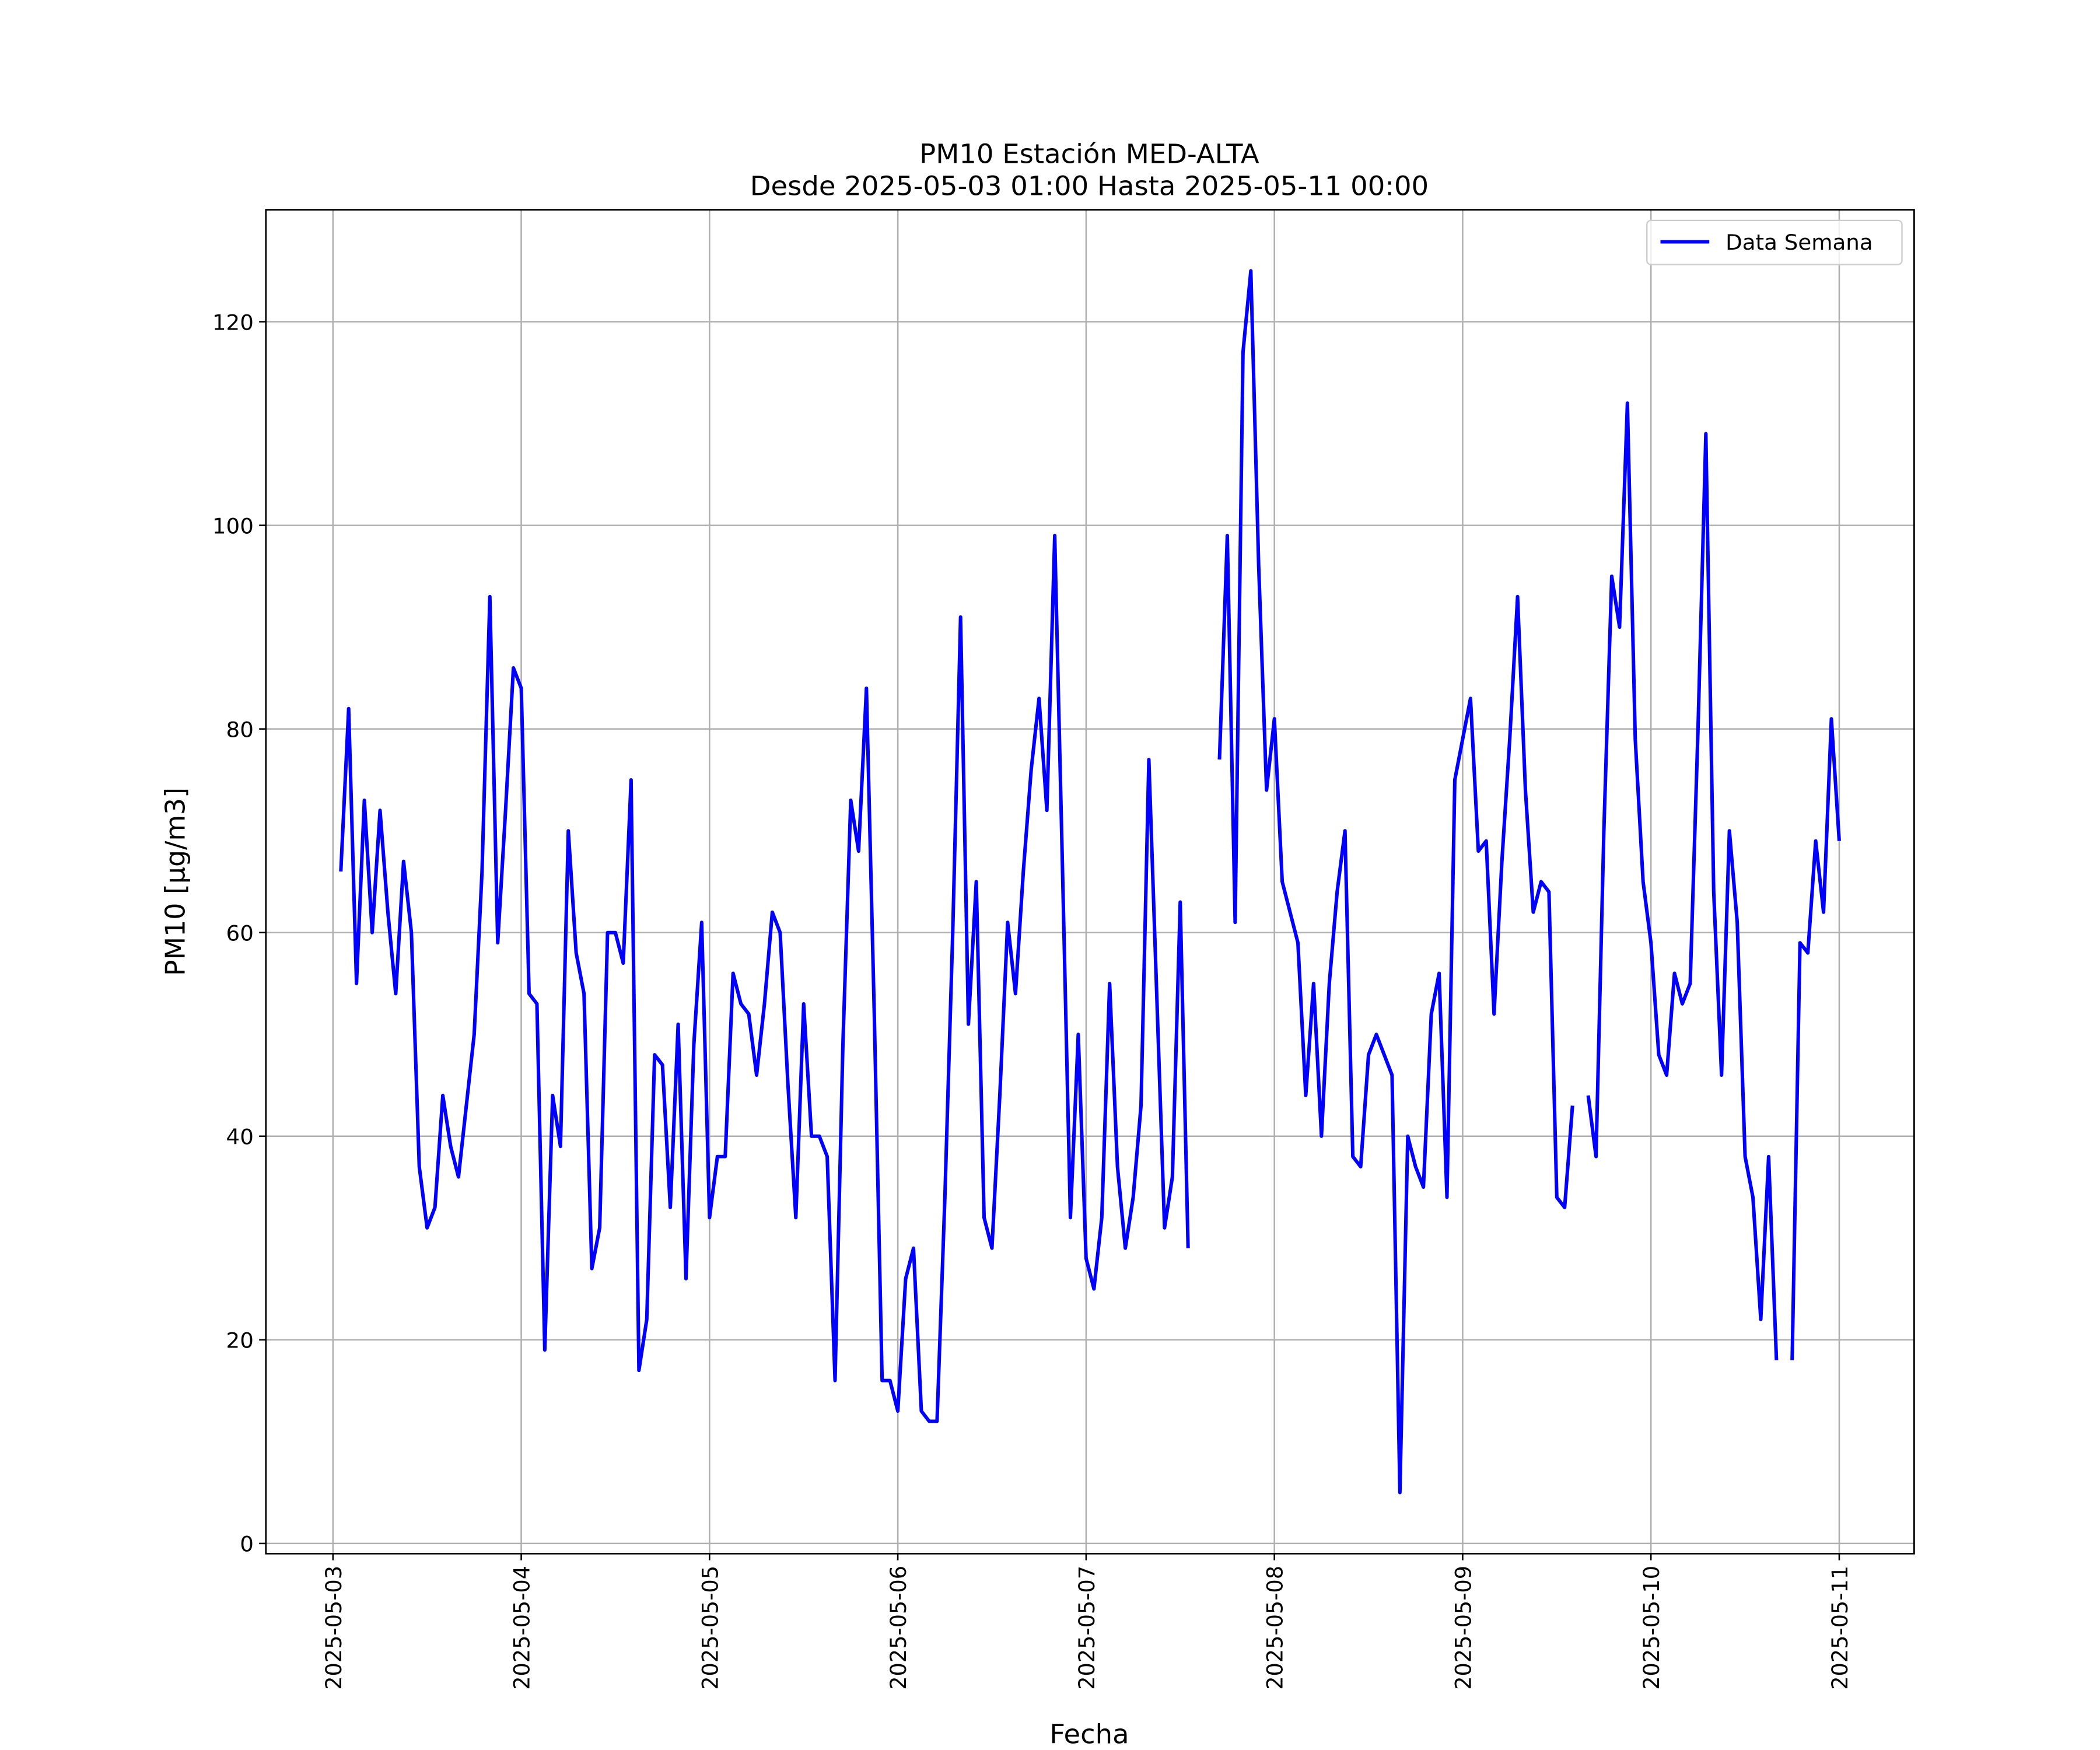  Describe the element at coordinates (1087, 1628) in the screenshot. I see `x-tick-label: 2025-05-07` at that location.